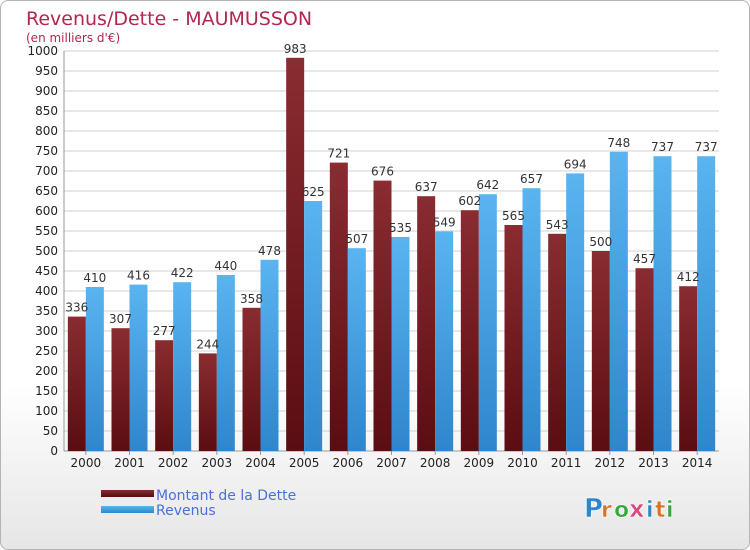 Image resolution: width=750 pixels, height=550 pixels. What do you see at coordinates (50, 431) in the screenshot?
I see `y-tick-label: 50` at bounding box center [50, 431].